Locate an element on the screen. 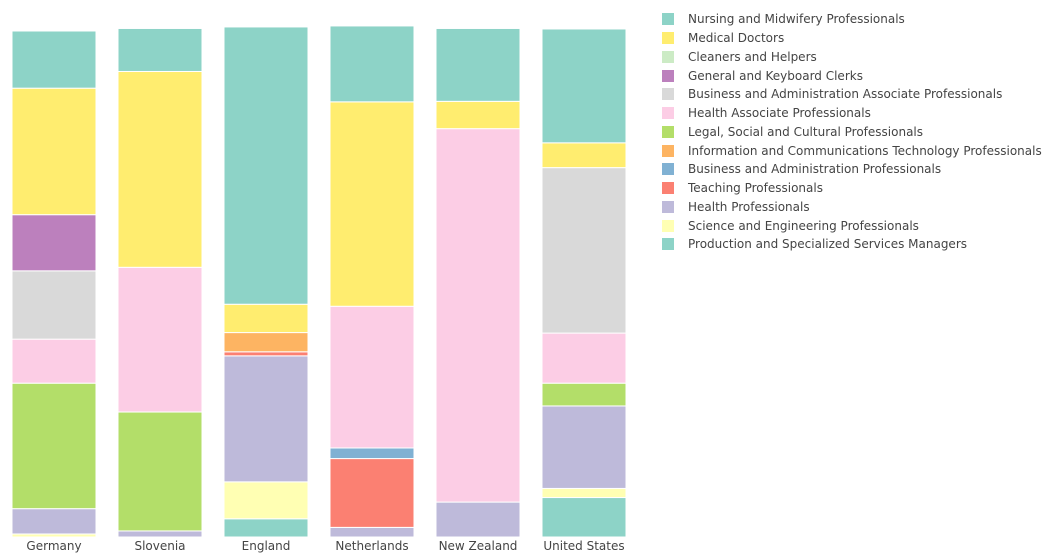 The image size is (1042, 553). x-tick-label: Netherlands is located at coordinates (371, 546).